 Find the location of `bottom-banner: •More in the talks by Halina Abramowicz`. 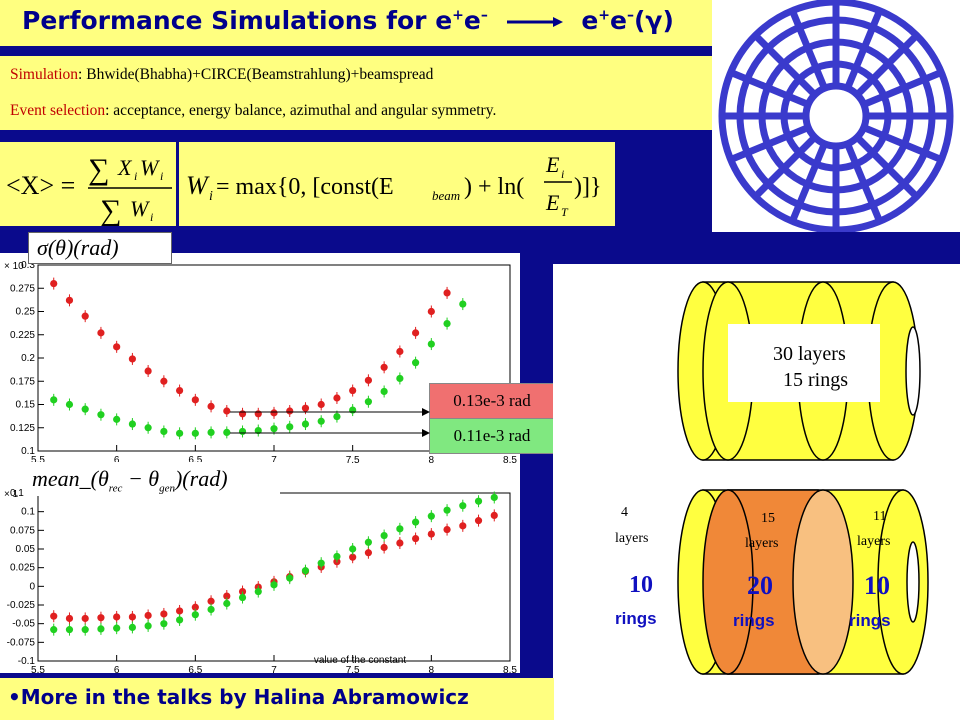

bottom-banner: •More in the talks by Halina Abramowicz is located at coordinates (277, 699).